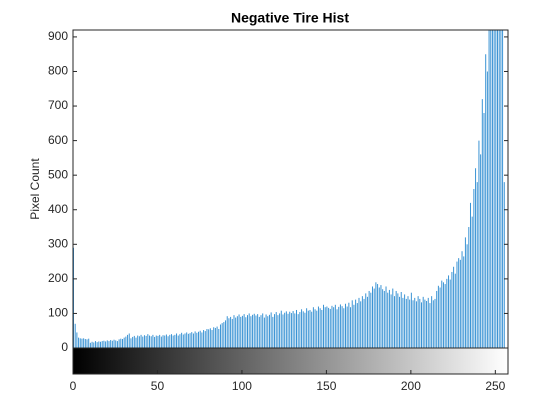 Image resolution: width=560 pixels, height=420 pixels. Describe the element at coordinates (35, 189) in the screenshot. I see `y-axis-label: Pixel Count` at that location.